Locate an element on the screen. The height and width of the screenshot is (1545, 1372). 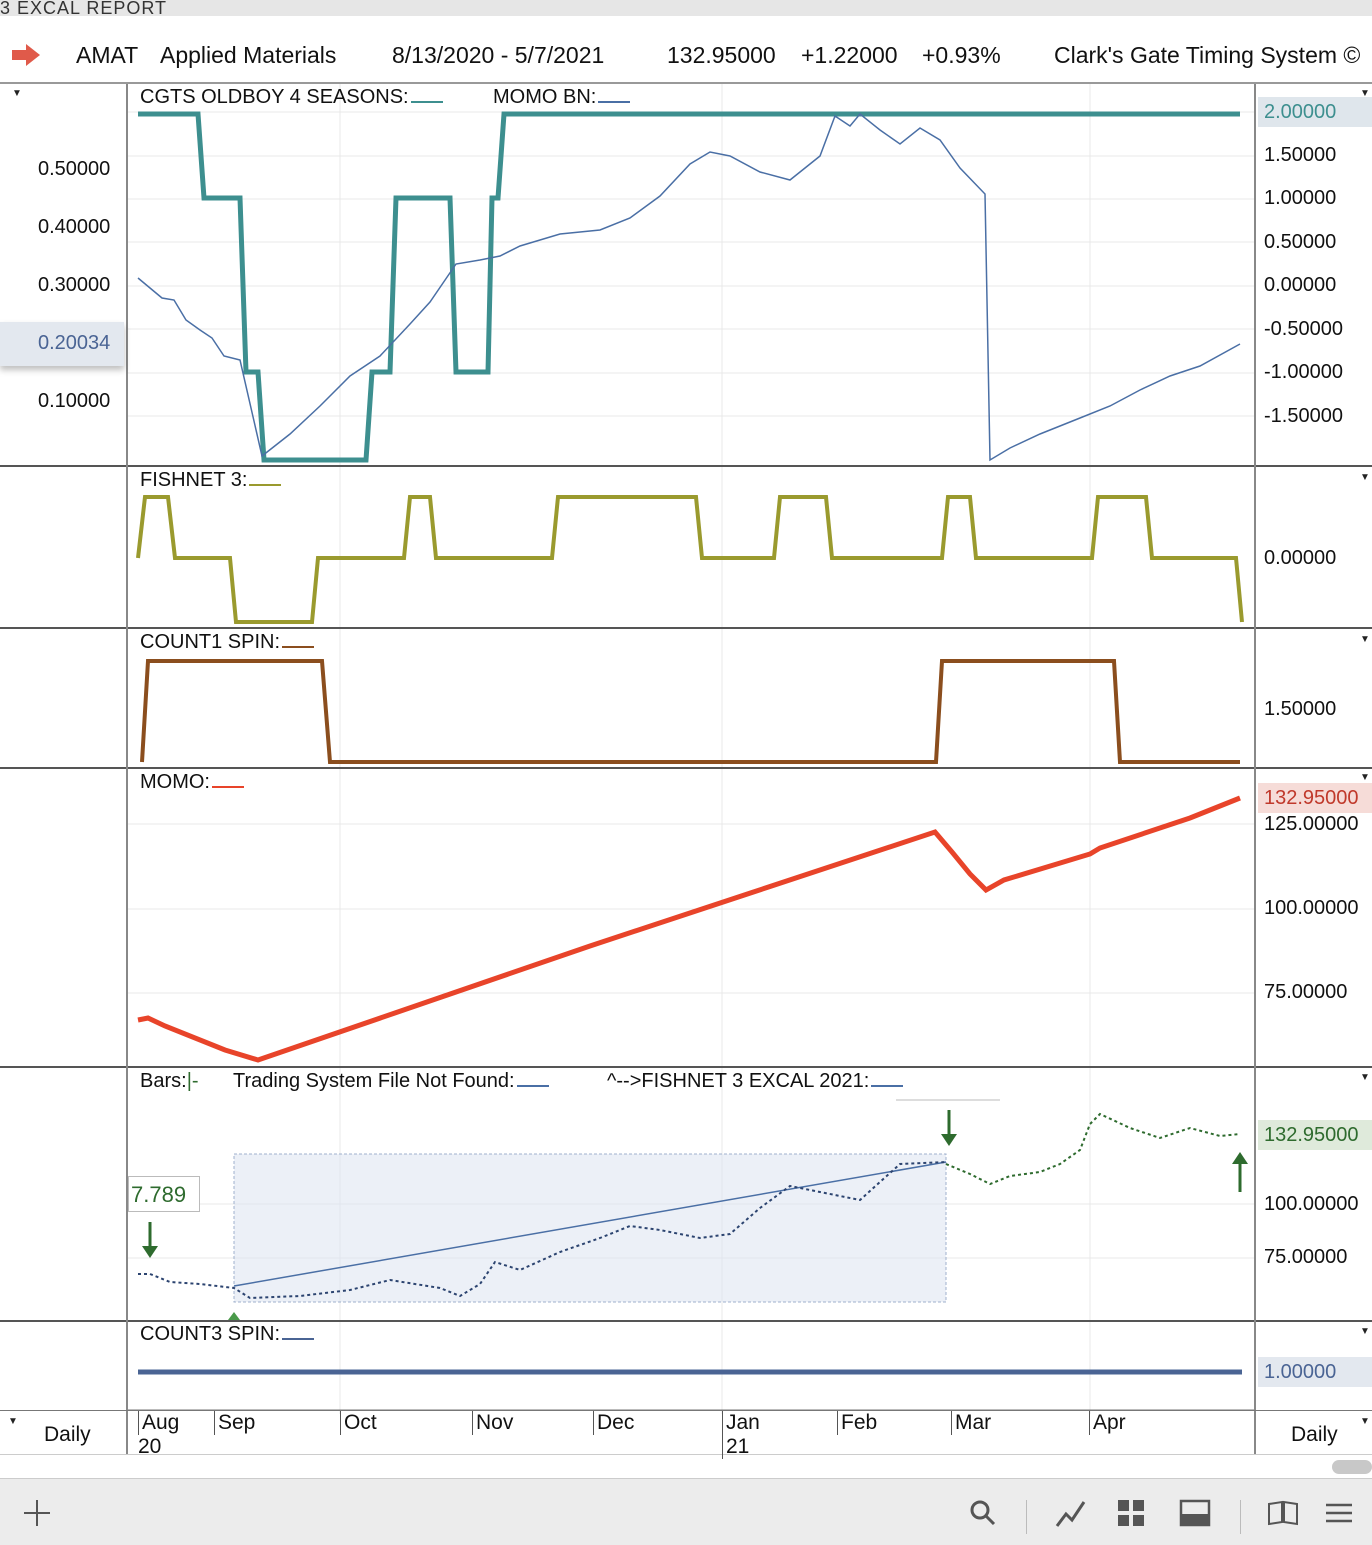
price-change: +1.22000 is located at coordinates (849, 55).